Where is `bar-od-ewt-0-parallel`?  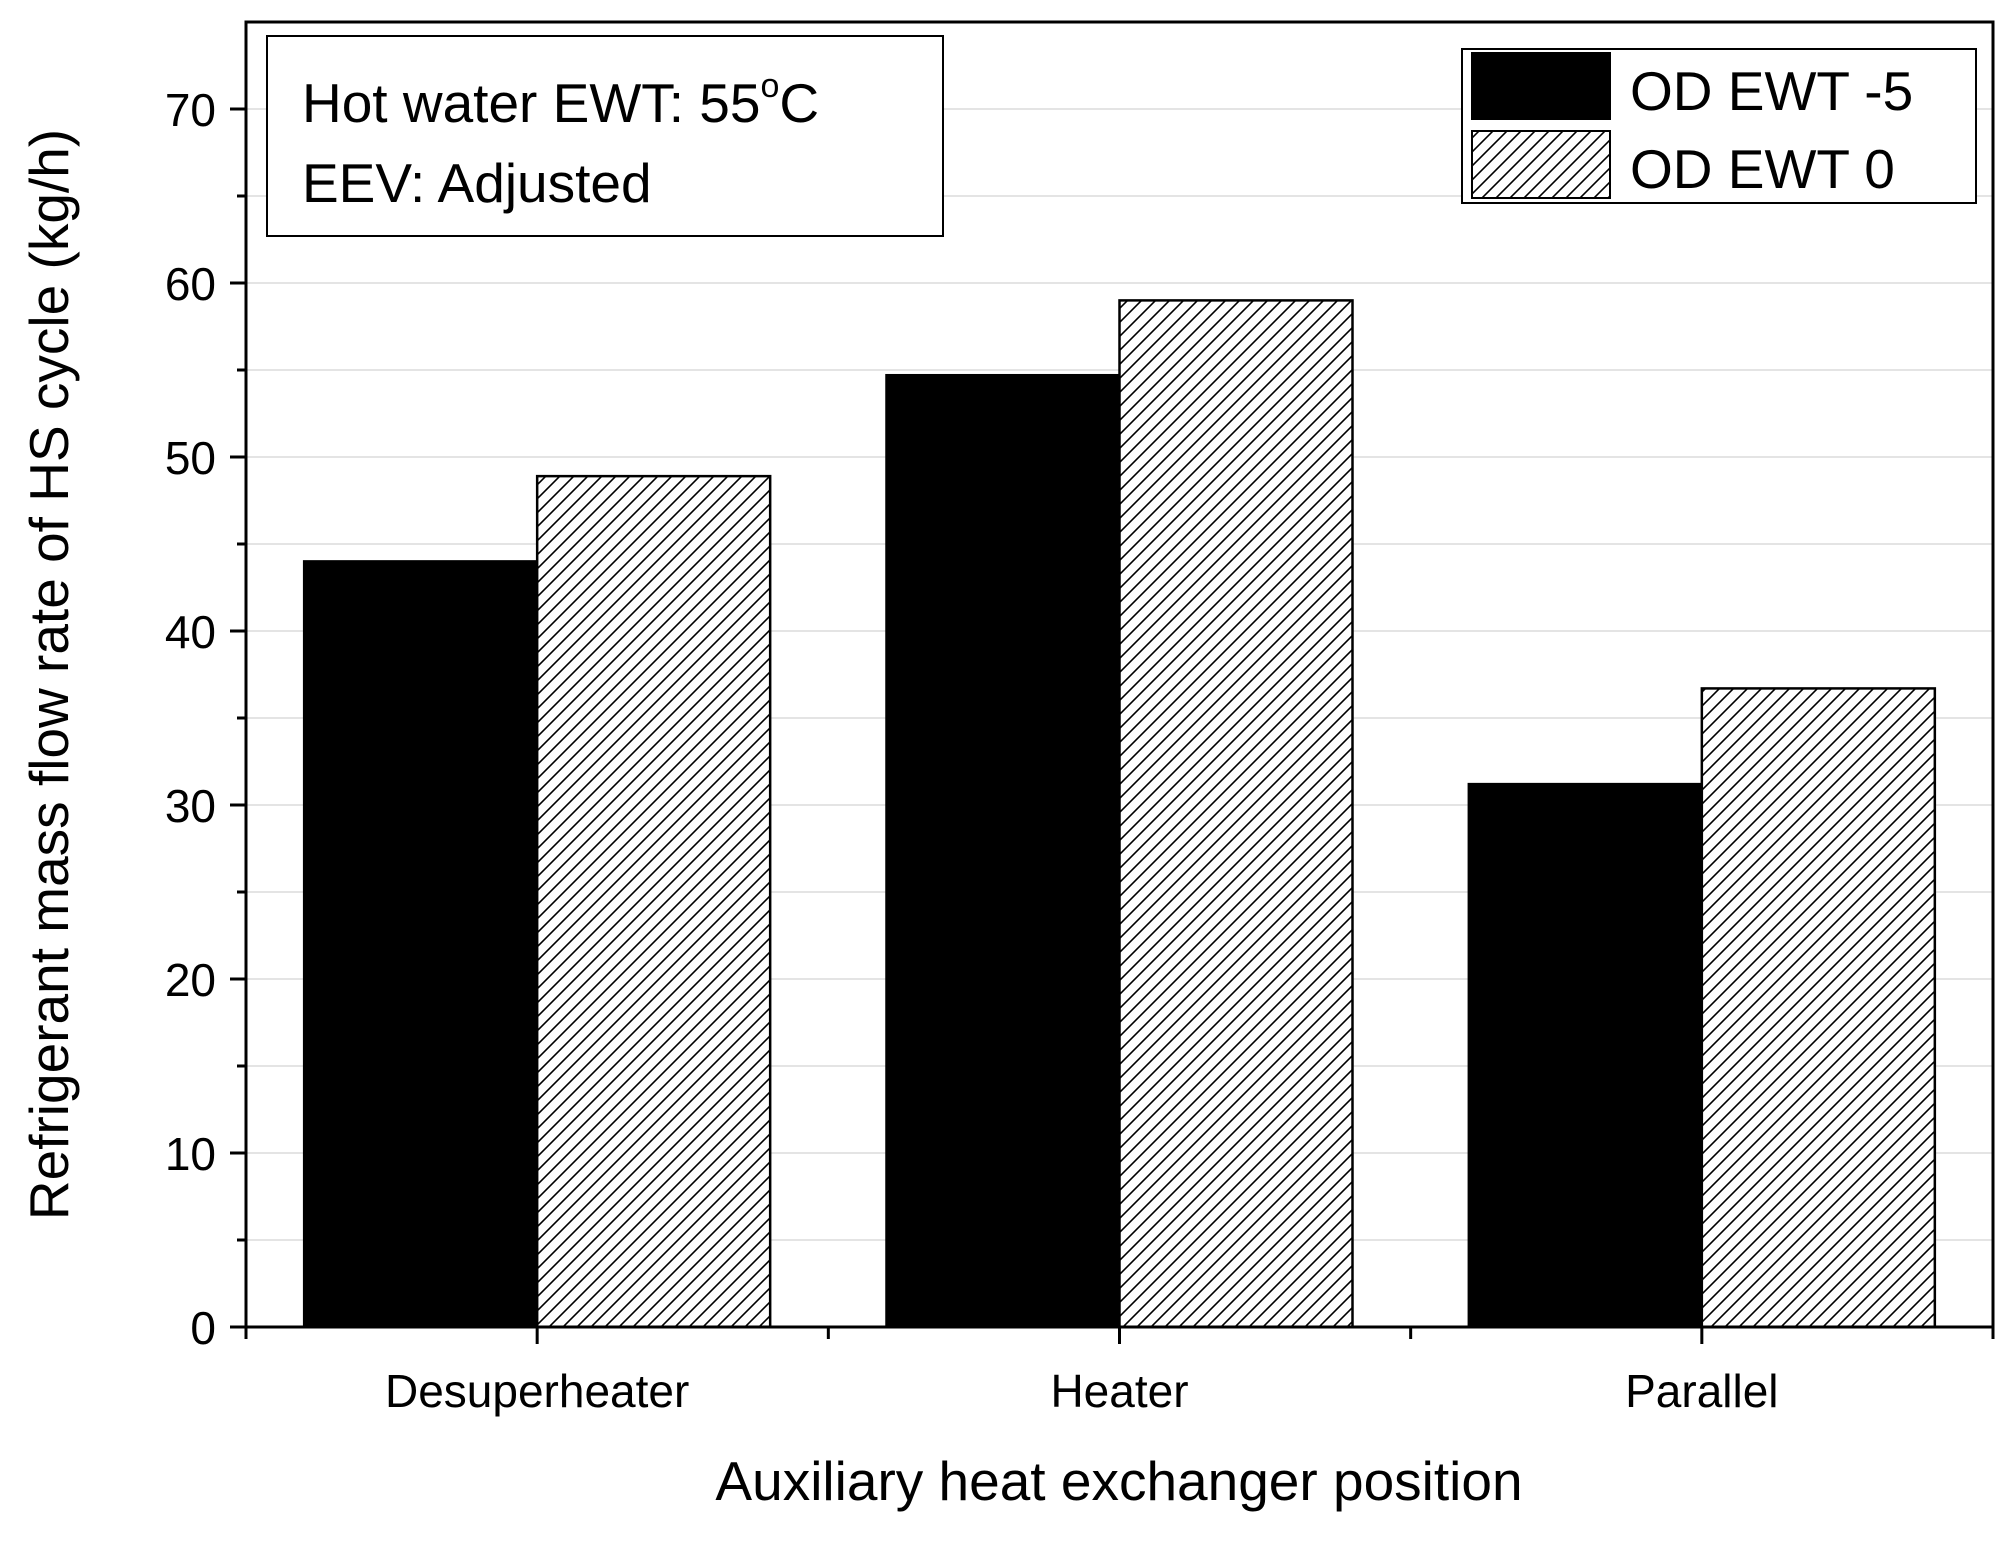
bar-od-ewt-0-parallel is located at coordinates (1818, 1008).